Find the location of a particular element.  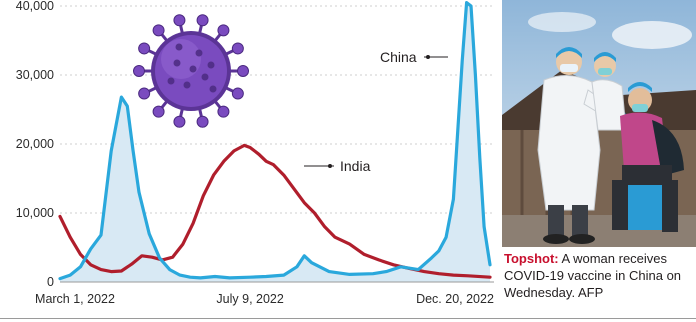

y-tick-label: 30,000 is located at coordinates (35, 75).